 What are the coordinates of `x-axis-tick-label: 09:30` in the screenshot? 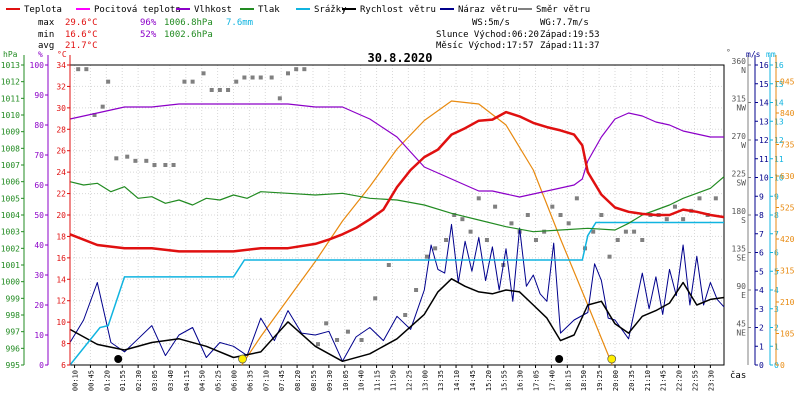 It's located at (330, 380).